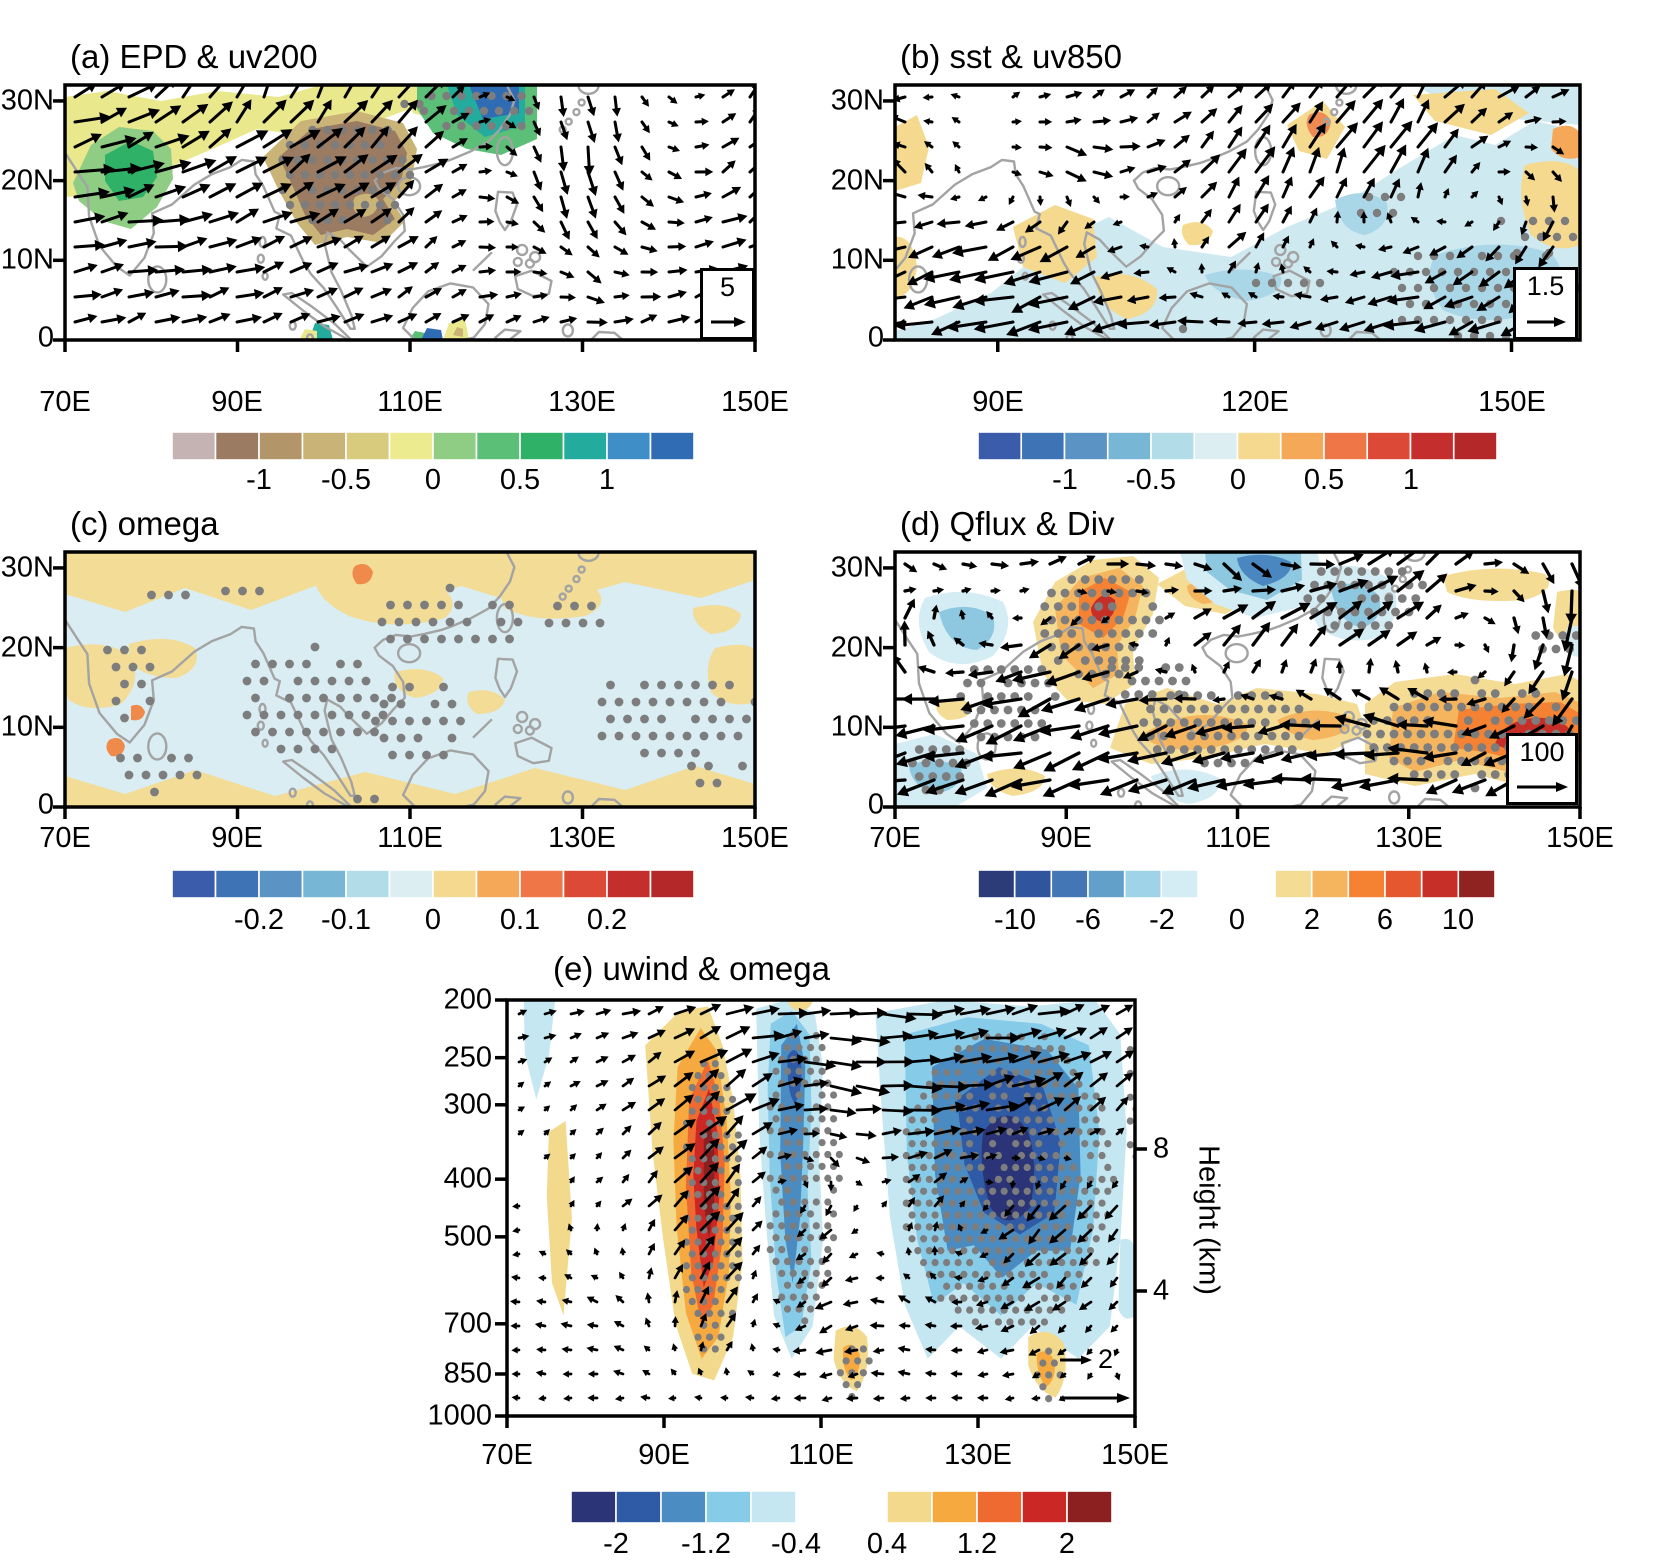 This screenshot has width=1678, height=1567. I want to click on panel-a-xtick: 70E, so click(65, 402).